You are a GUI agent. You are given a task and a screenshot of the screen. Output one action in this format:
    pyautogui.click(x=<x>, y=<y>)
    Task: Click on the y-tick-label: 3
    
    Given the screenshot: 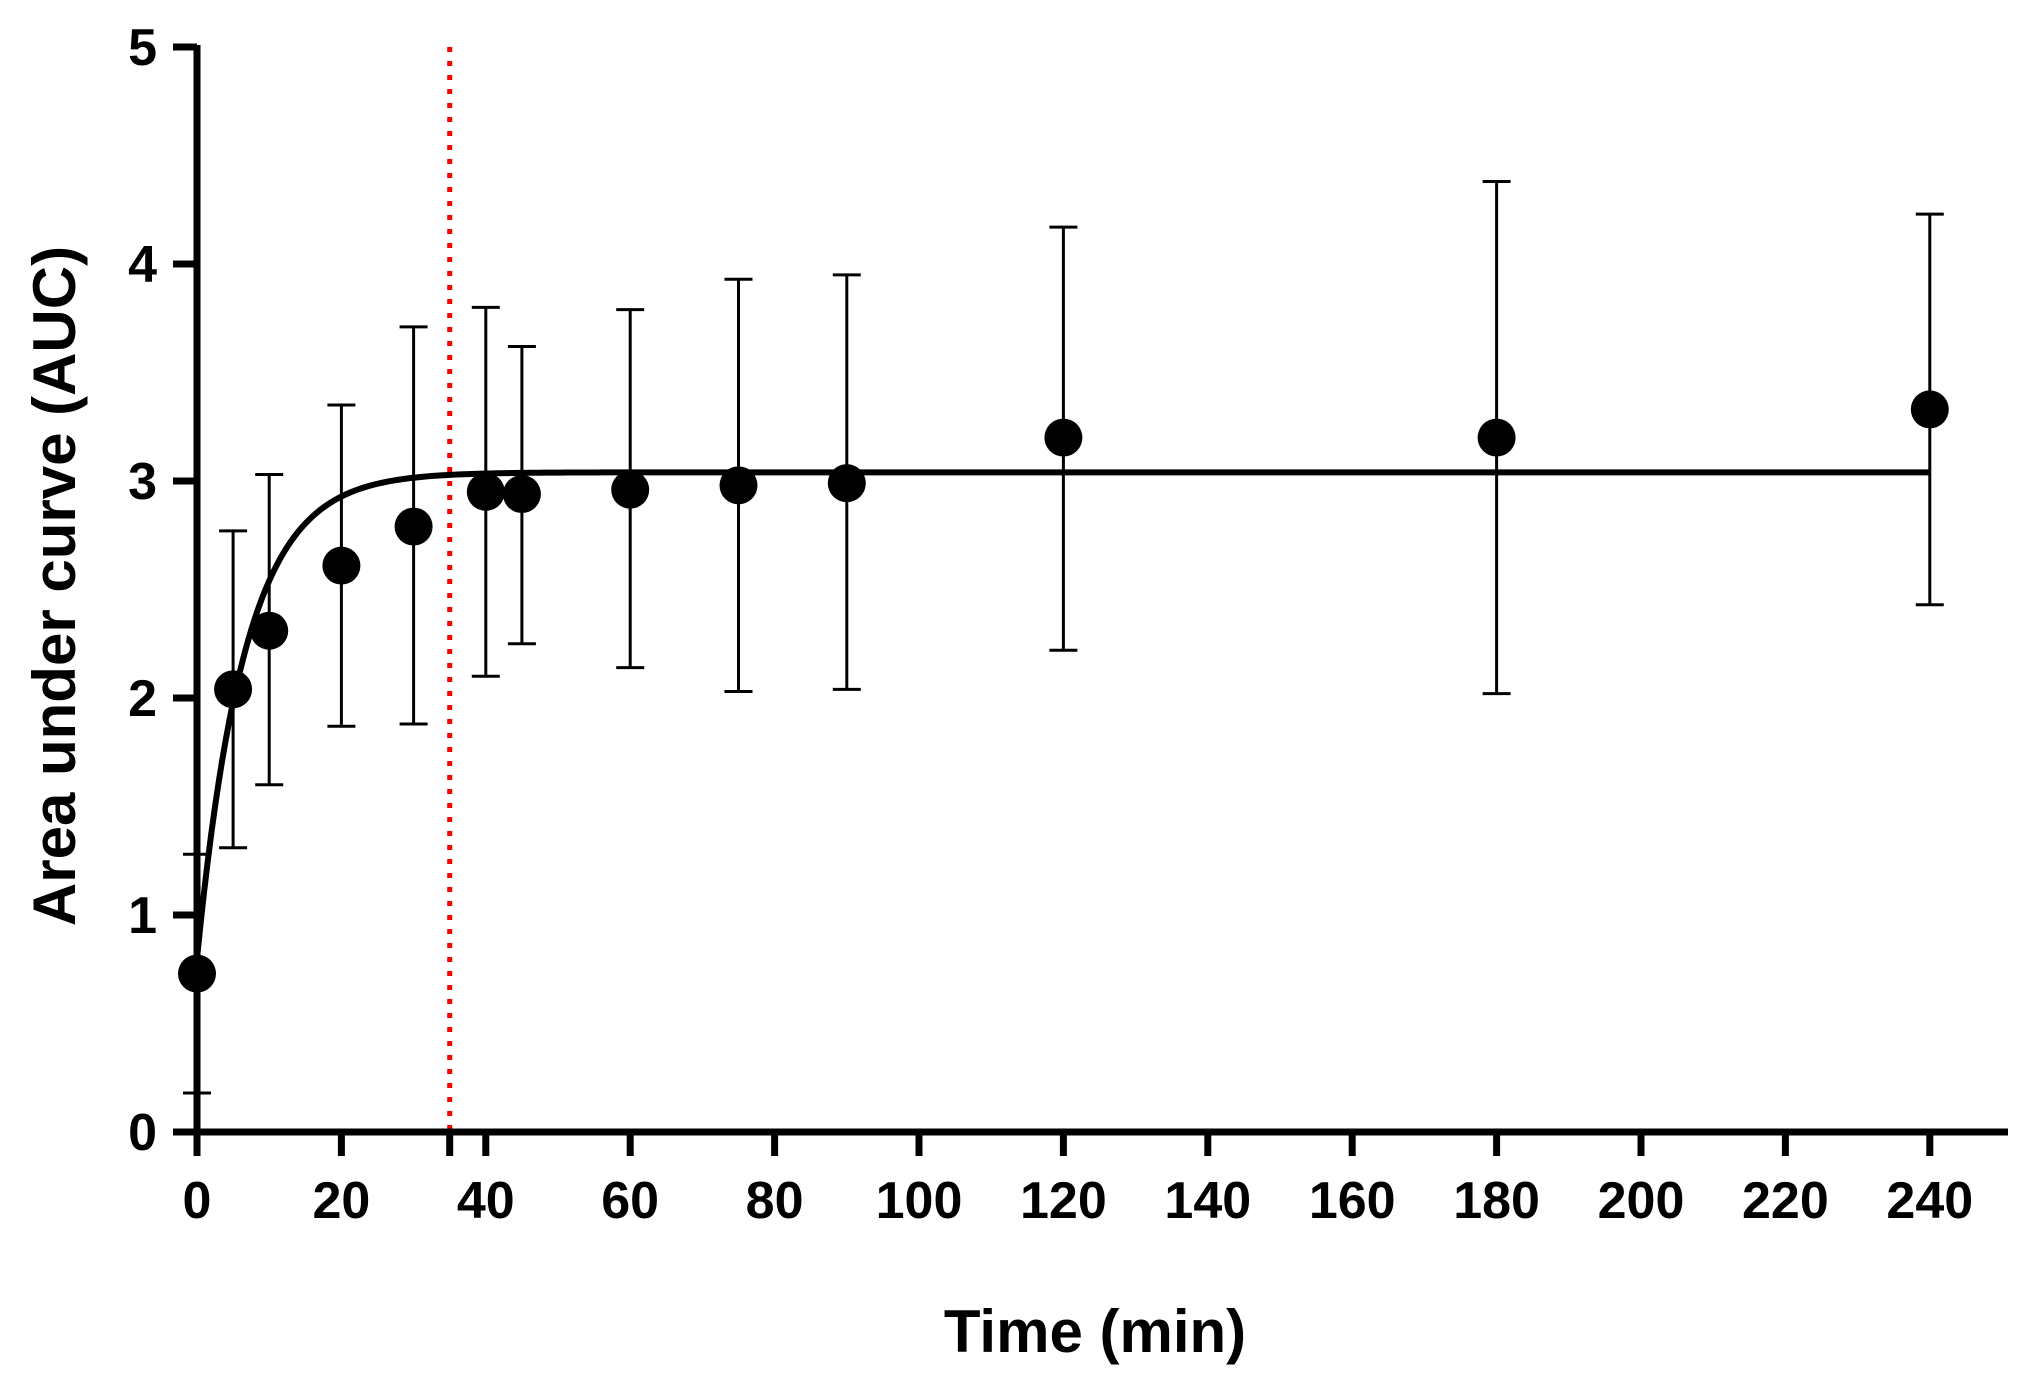 What is the action you would take?
    pyautogui.click(x=142, y=482)
    